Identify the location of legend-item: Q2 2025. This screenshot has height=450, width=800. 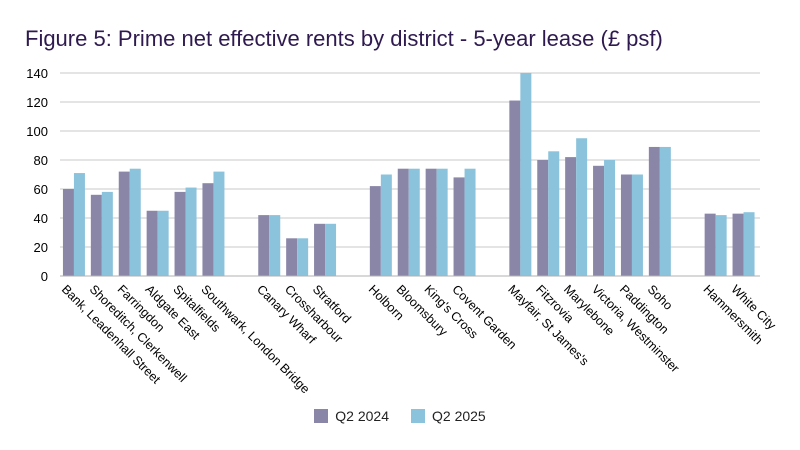
(448, 416).